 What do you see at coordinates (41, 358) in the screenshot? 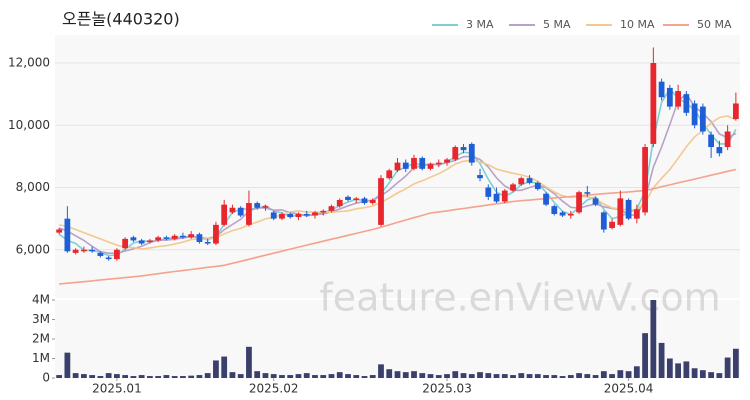
I see `y-tick-label: 1M` at bounding box center [41, 358].